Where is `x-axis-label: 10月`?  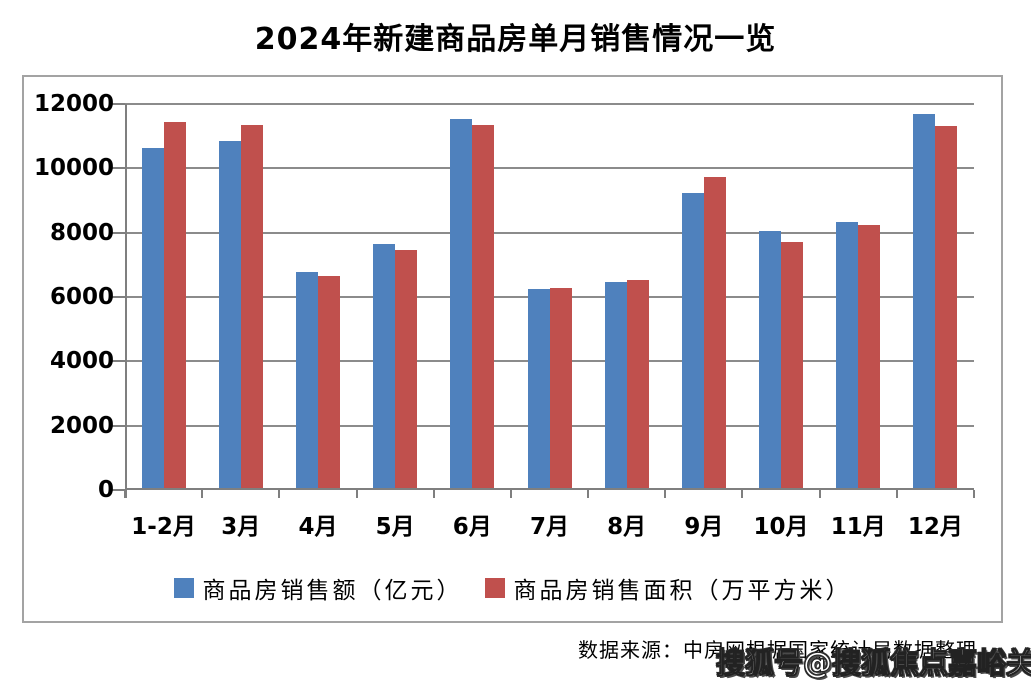
x-axis-label: 10月 is located at coordinates (781, 527).